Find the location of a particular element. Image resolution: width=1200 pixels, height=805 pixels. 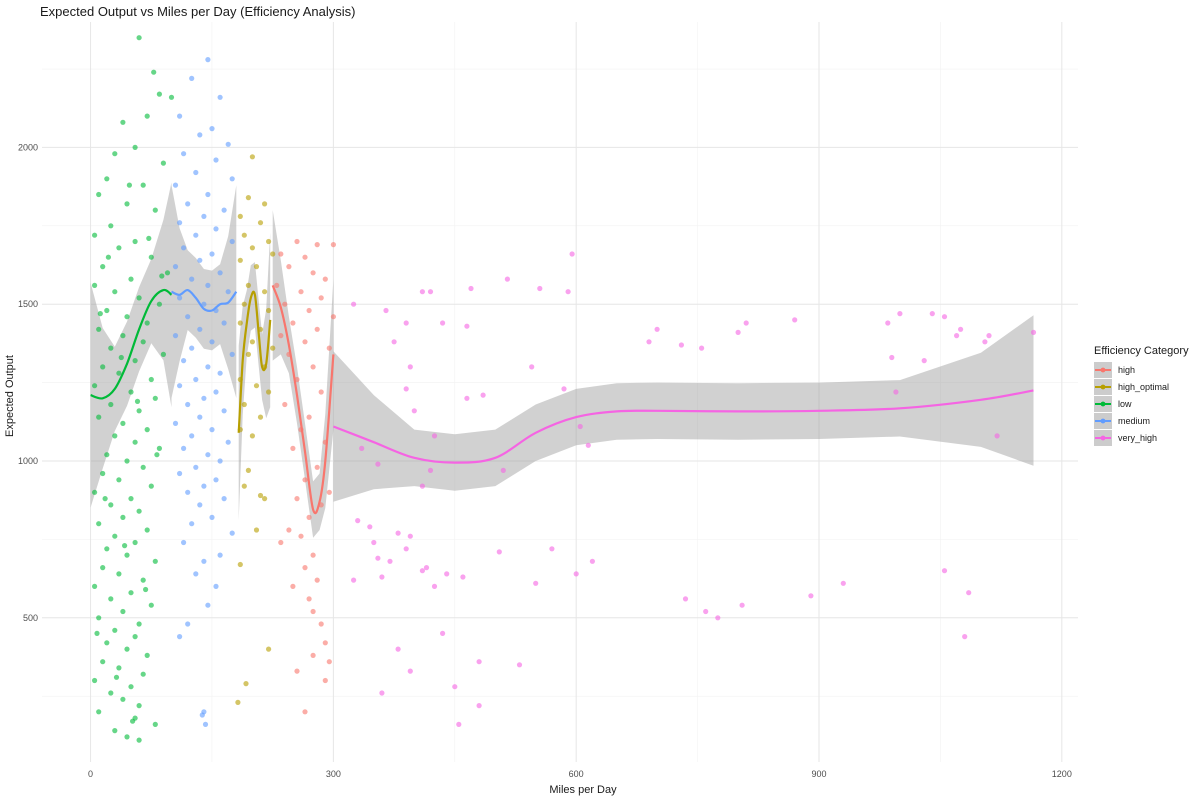

smooth-line-very_high is located at coordinates (683, 426).